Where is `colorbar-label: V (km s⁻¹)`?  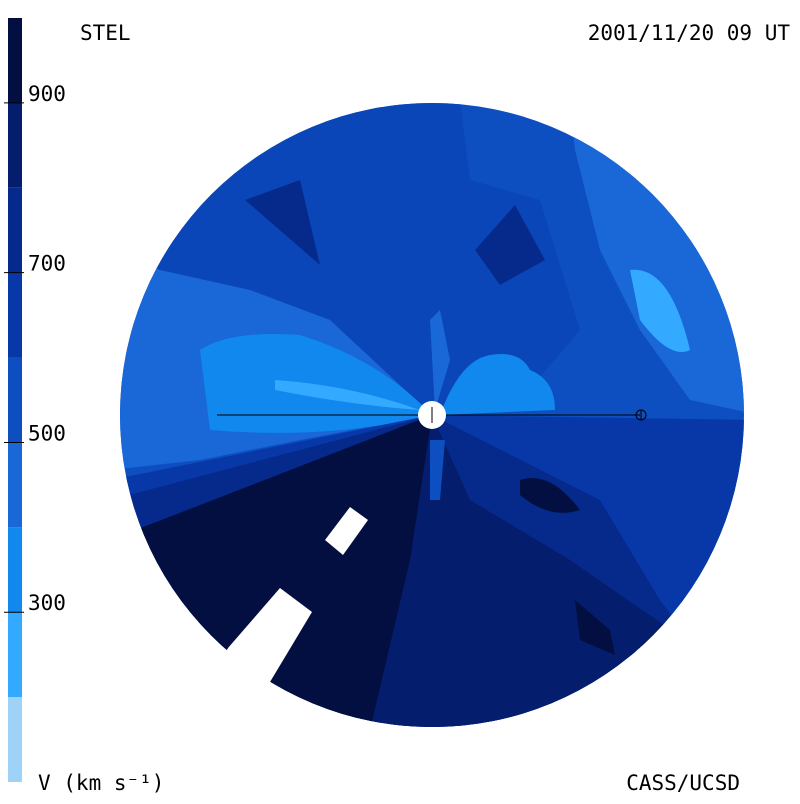 colorbar-label: V (km s⁻¹) is located at coordinates (101, 783).